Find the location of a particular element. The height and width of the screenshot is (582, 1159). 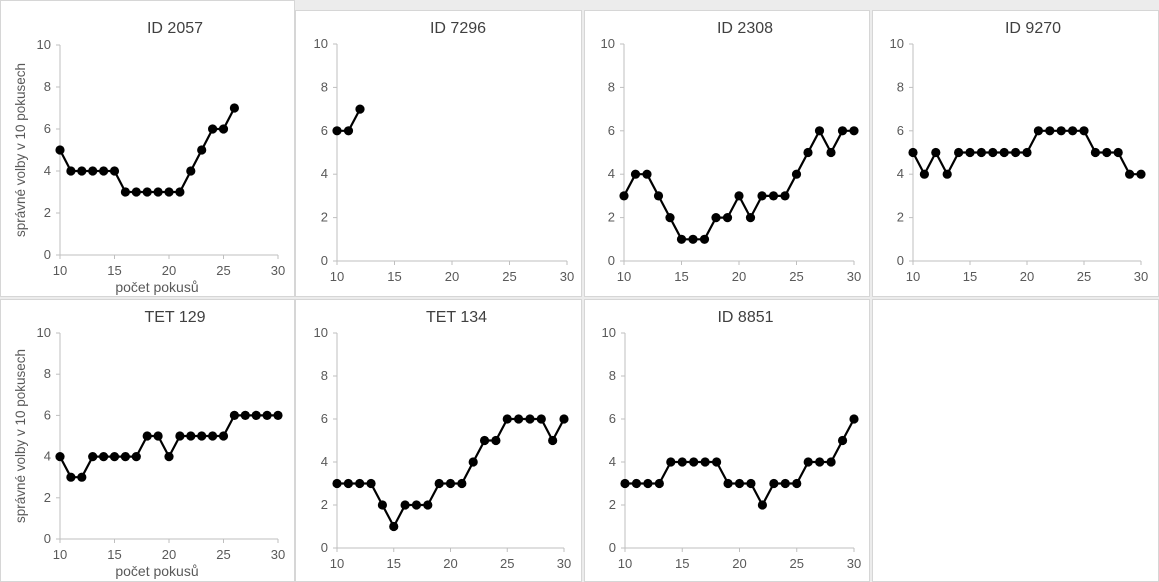

empty-panel is located at coordinates (1015, 440).